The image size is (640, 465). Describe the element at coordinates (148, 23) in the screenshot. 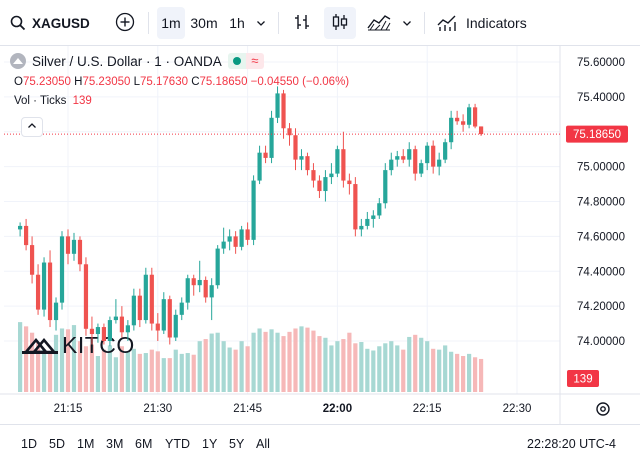

I see `toolbar-divider` at that location.